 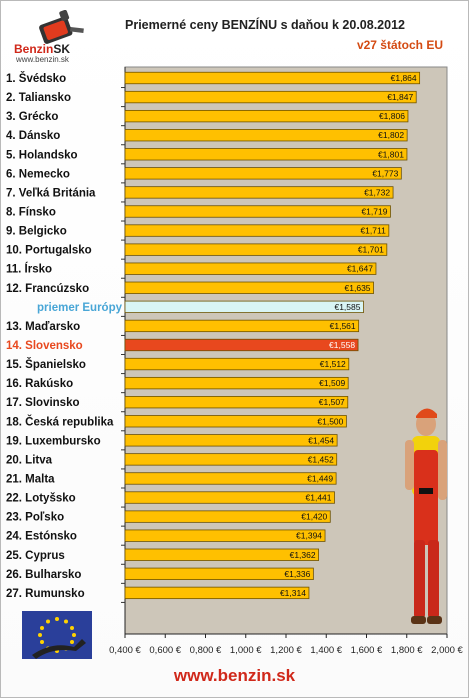 I want to click on logo-suffix: SK, so click(x=62, y=49).